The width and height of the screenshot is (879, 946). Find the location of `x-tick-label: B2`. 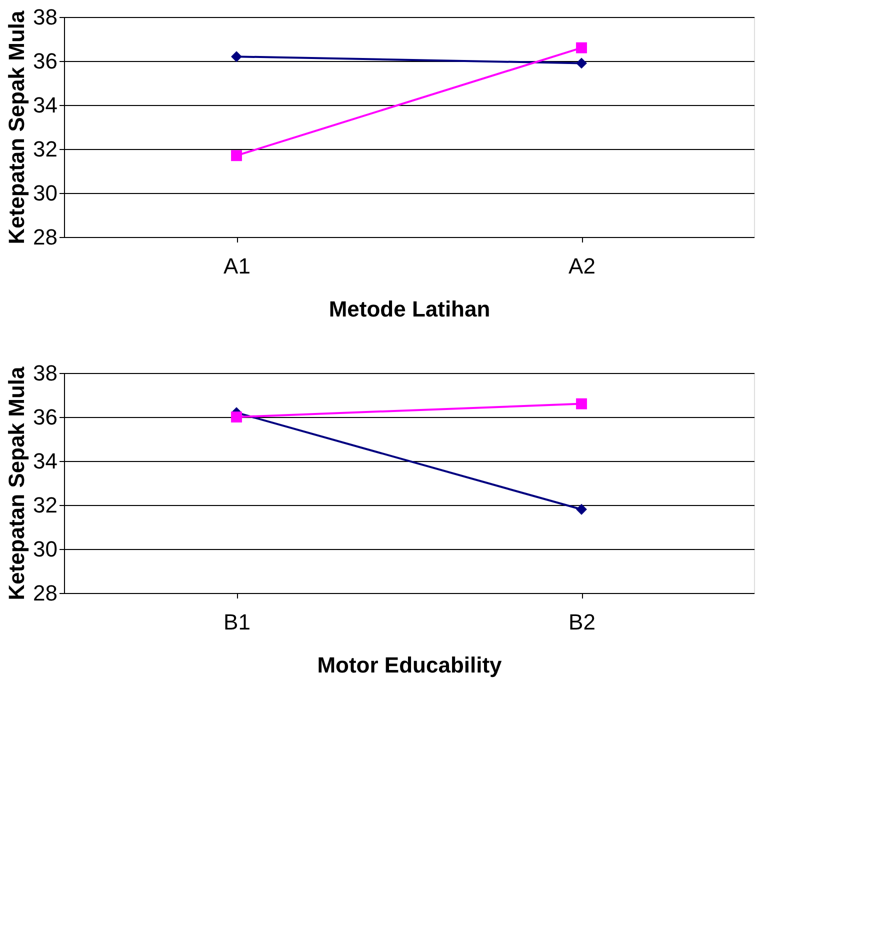

x-tick-label: B2 is located at coordinates (582, 622).